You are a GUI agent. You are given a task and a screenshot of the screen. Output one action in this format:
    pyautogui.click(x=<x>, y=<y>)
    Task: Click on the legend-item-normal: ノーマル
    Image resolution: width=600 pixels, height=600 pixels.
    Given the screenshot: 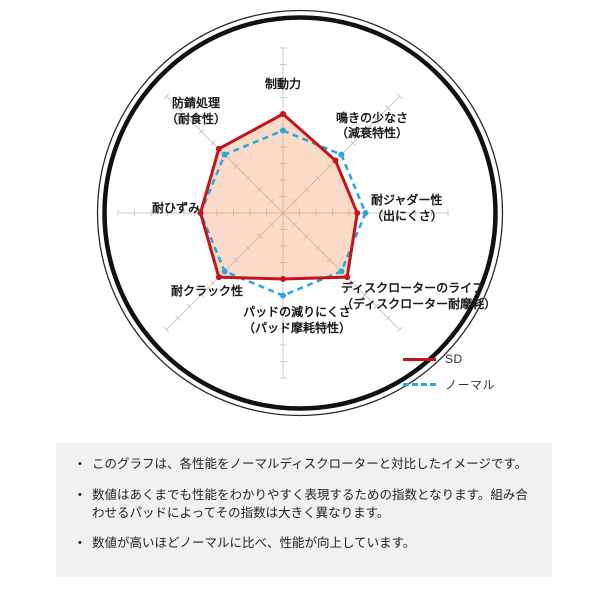 What is the action you would take?
    pyautogui.click(x=449, y=384)
    